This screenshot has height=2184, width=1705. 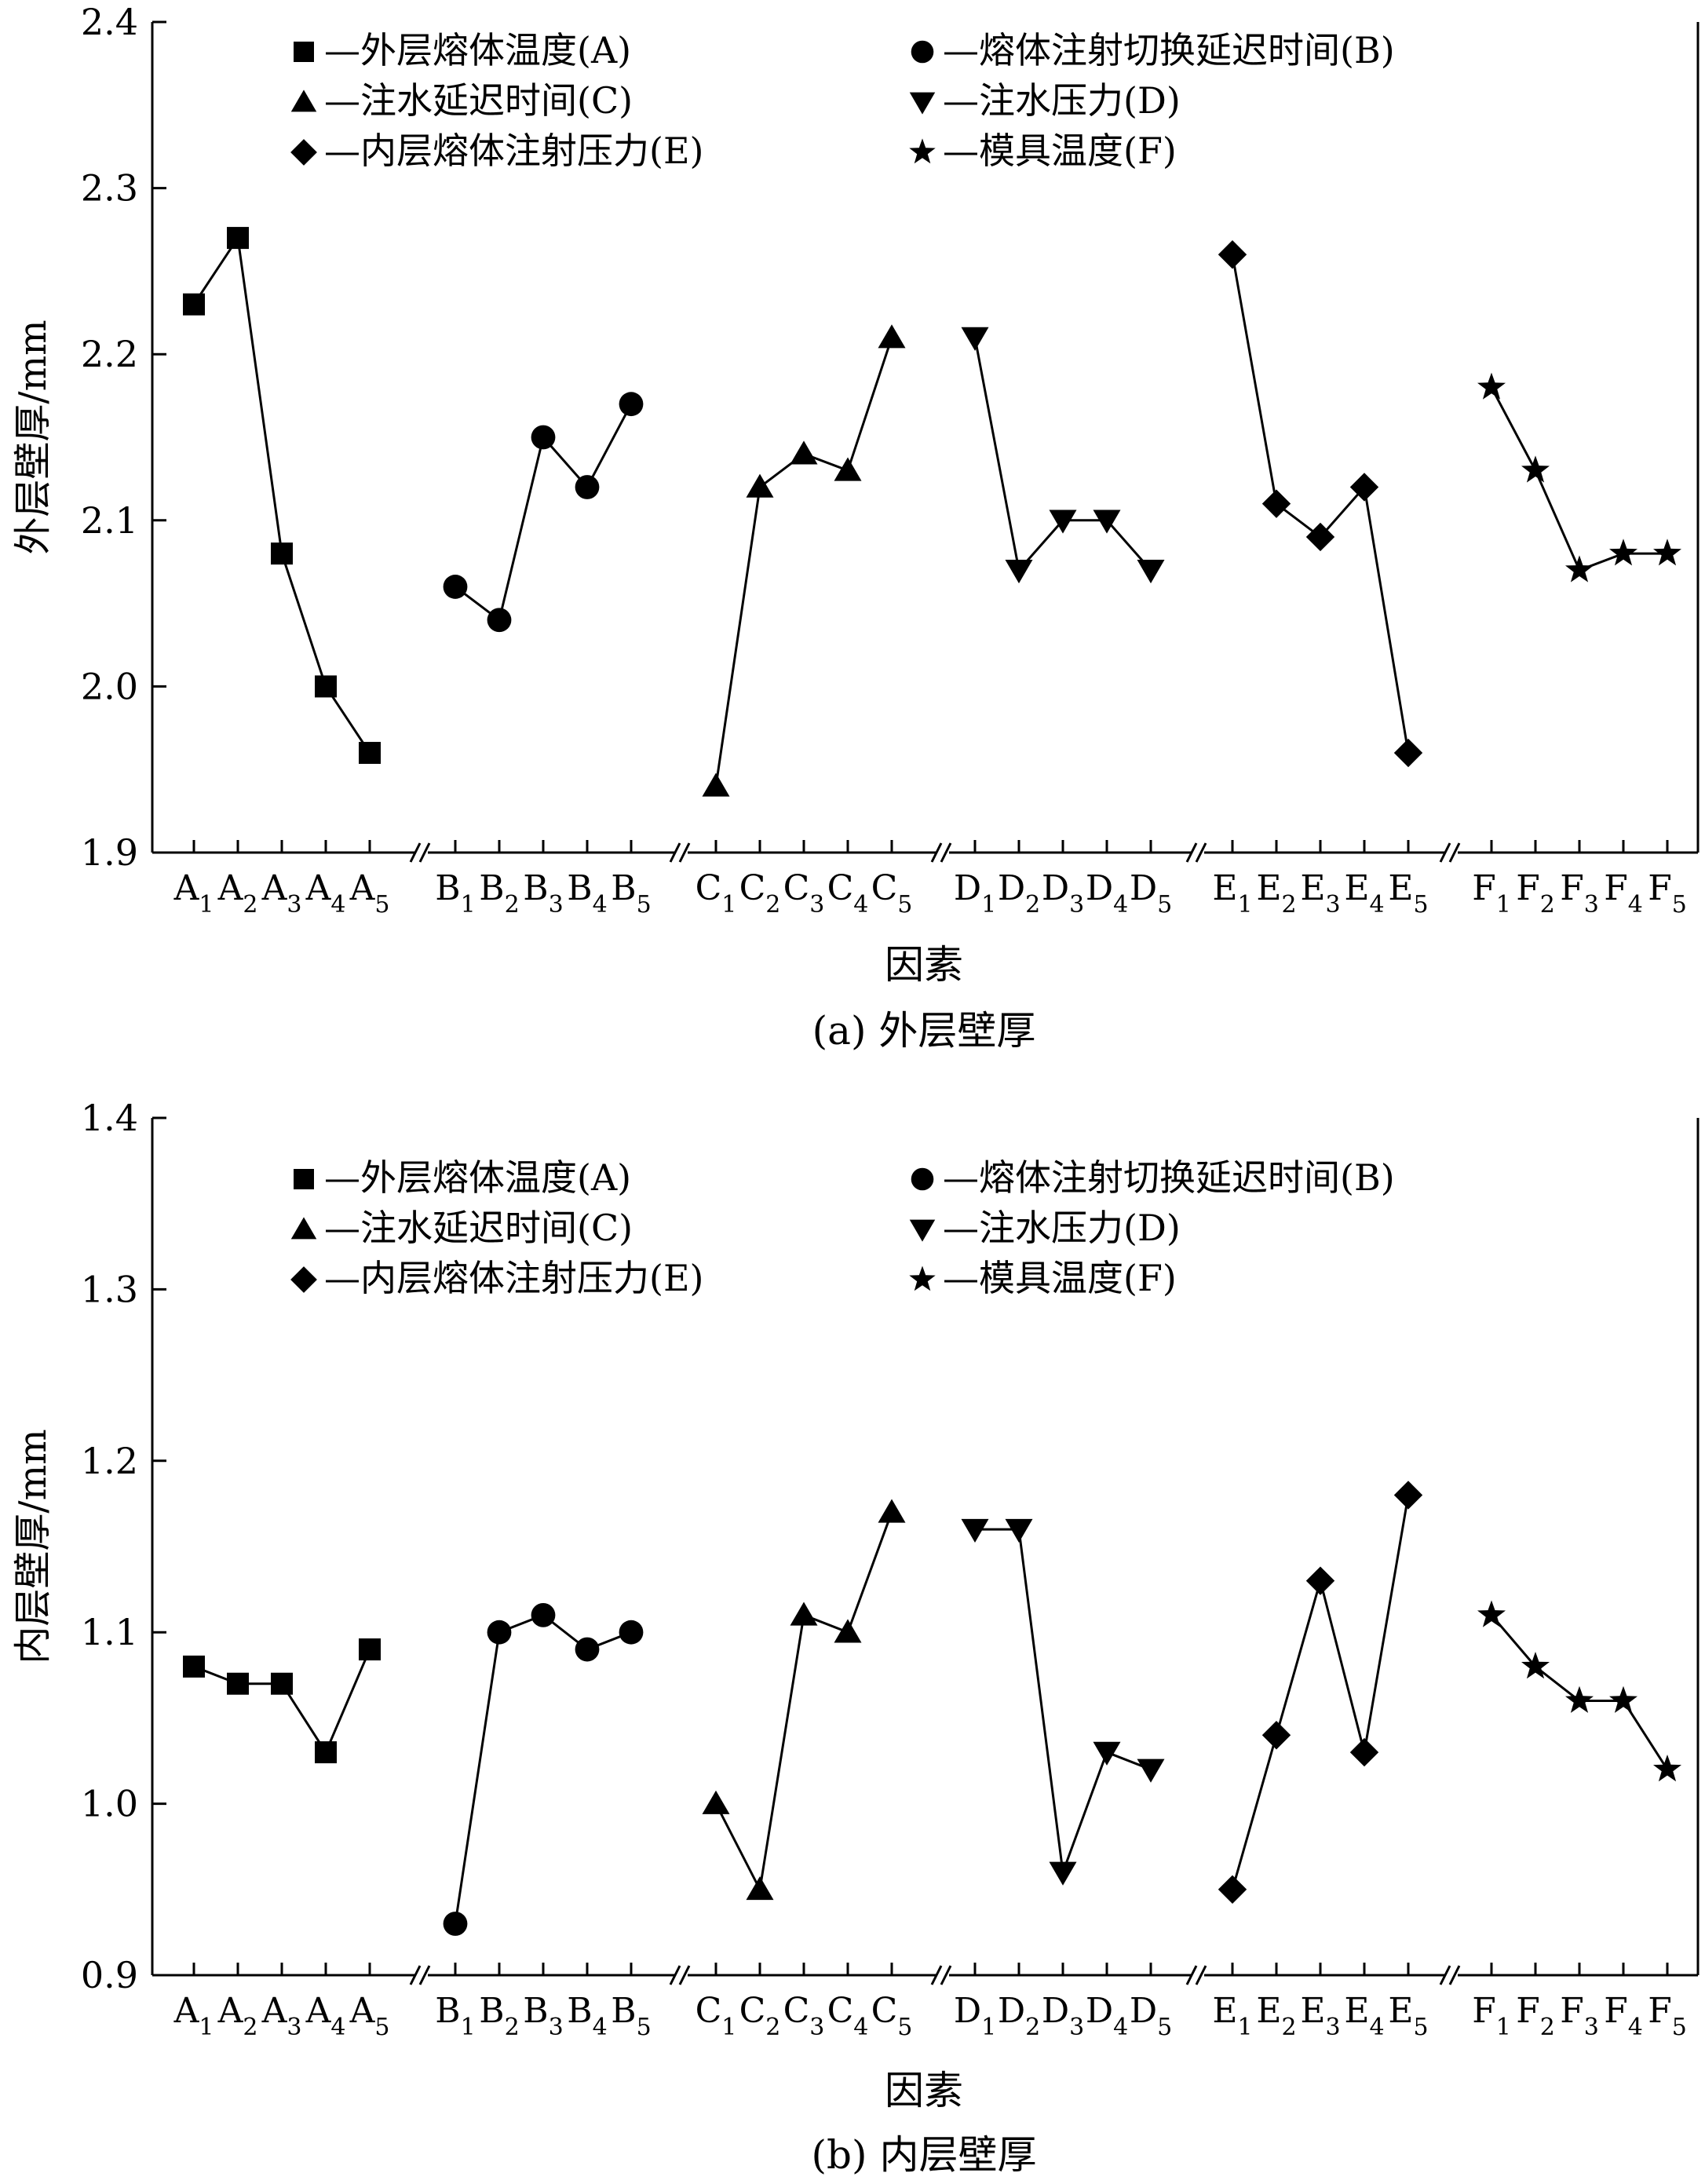 I want to click on series-B, so click(x=543, y=512).